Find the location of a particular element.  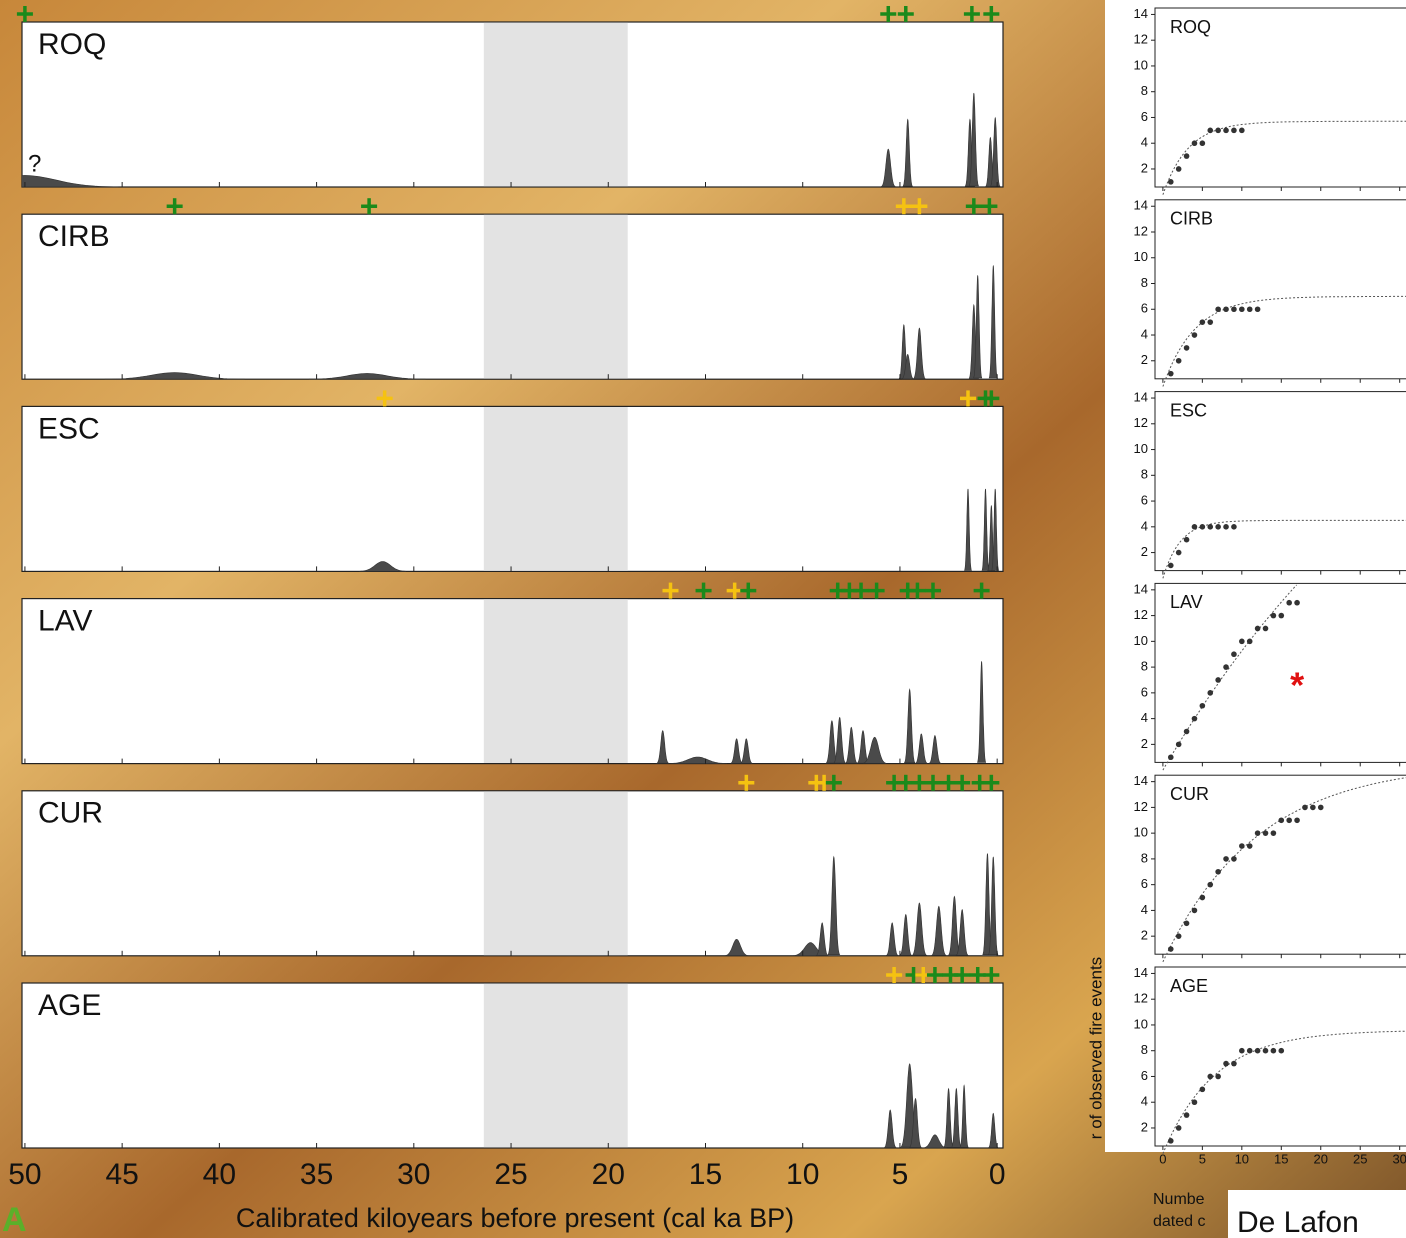

x-tick-label: 30 is located at coordinates (1399, 1158).